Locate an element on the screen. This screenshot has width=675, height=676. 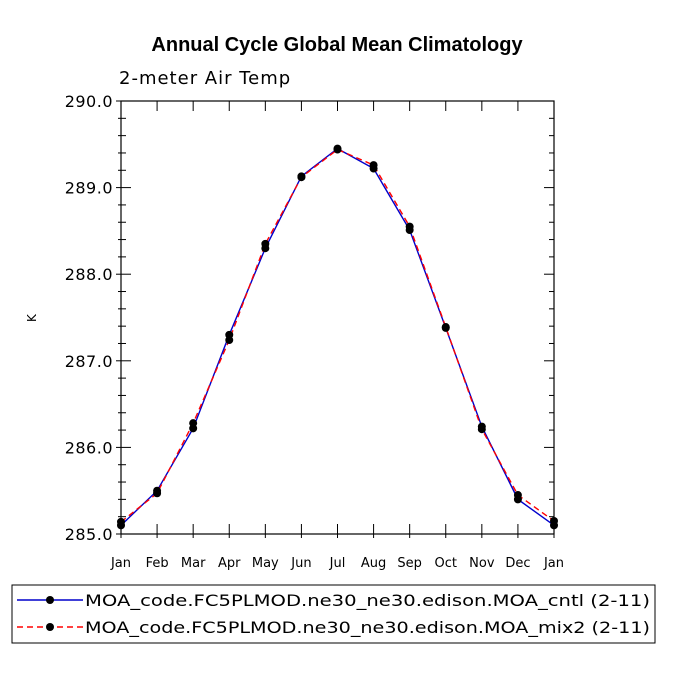
legend-box is located at coordinates (333, 614).